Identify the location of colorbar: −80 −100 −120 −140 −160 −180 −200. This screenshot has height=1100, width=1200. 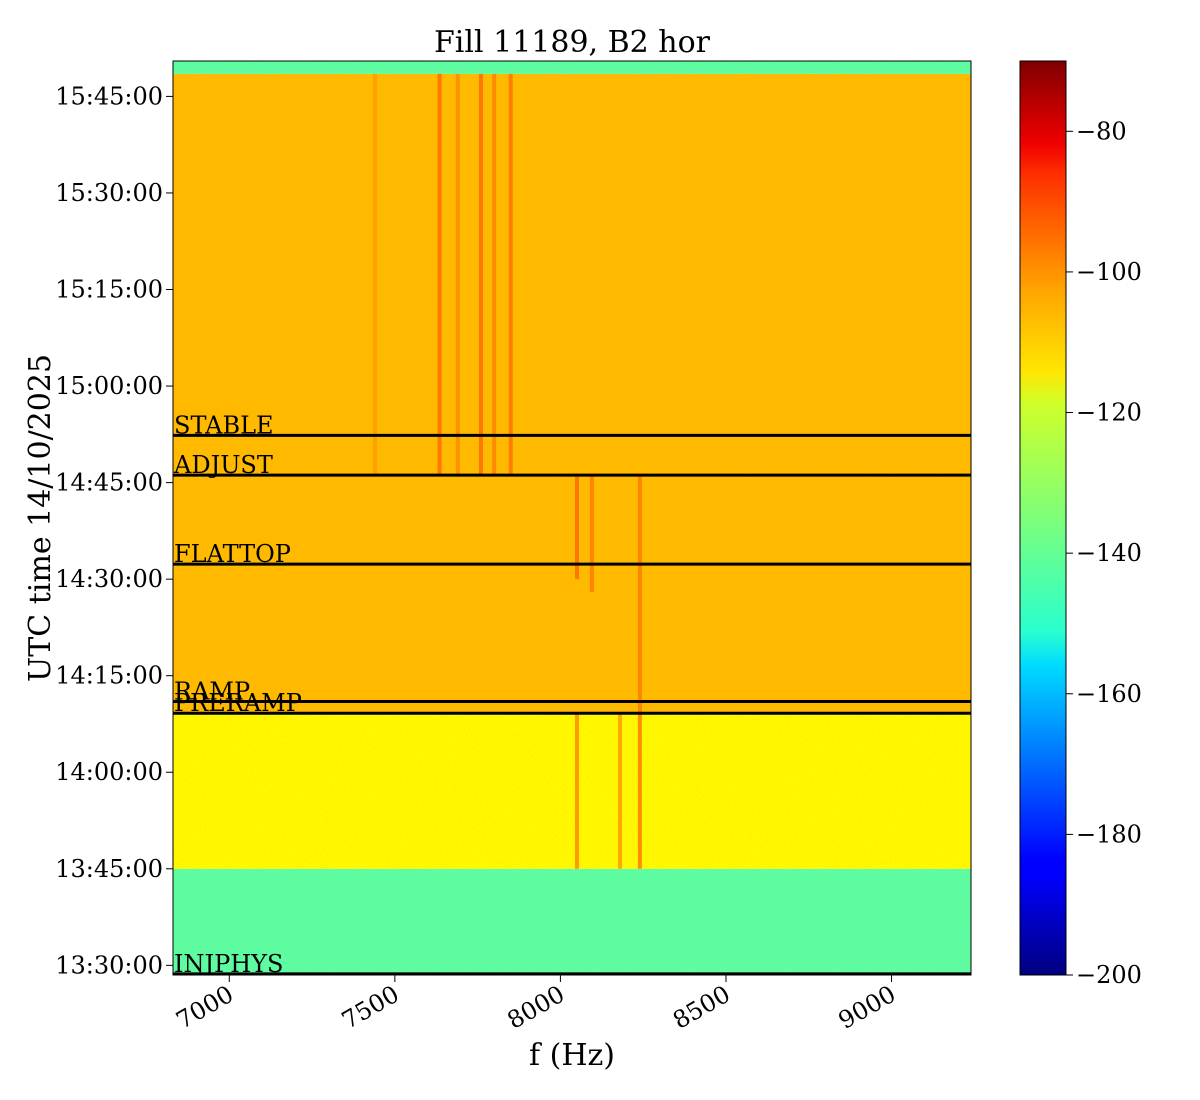
(1080, 524).